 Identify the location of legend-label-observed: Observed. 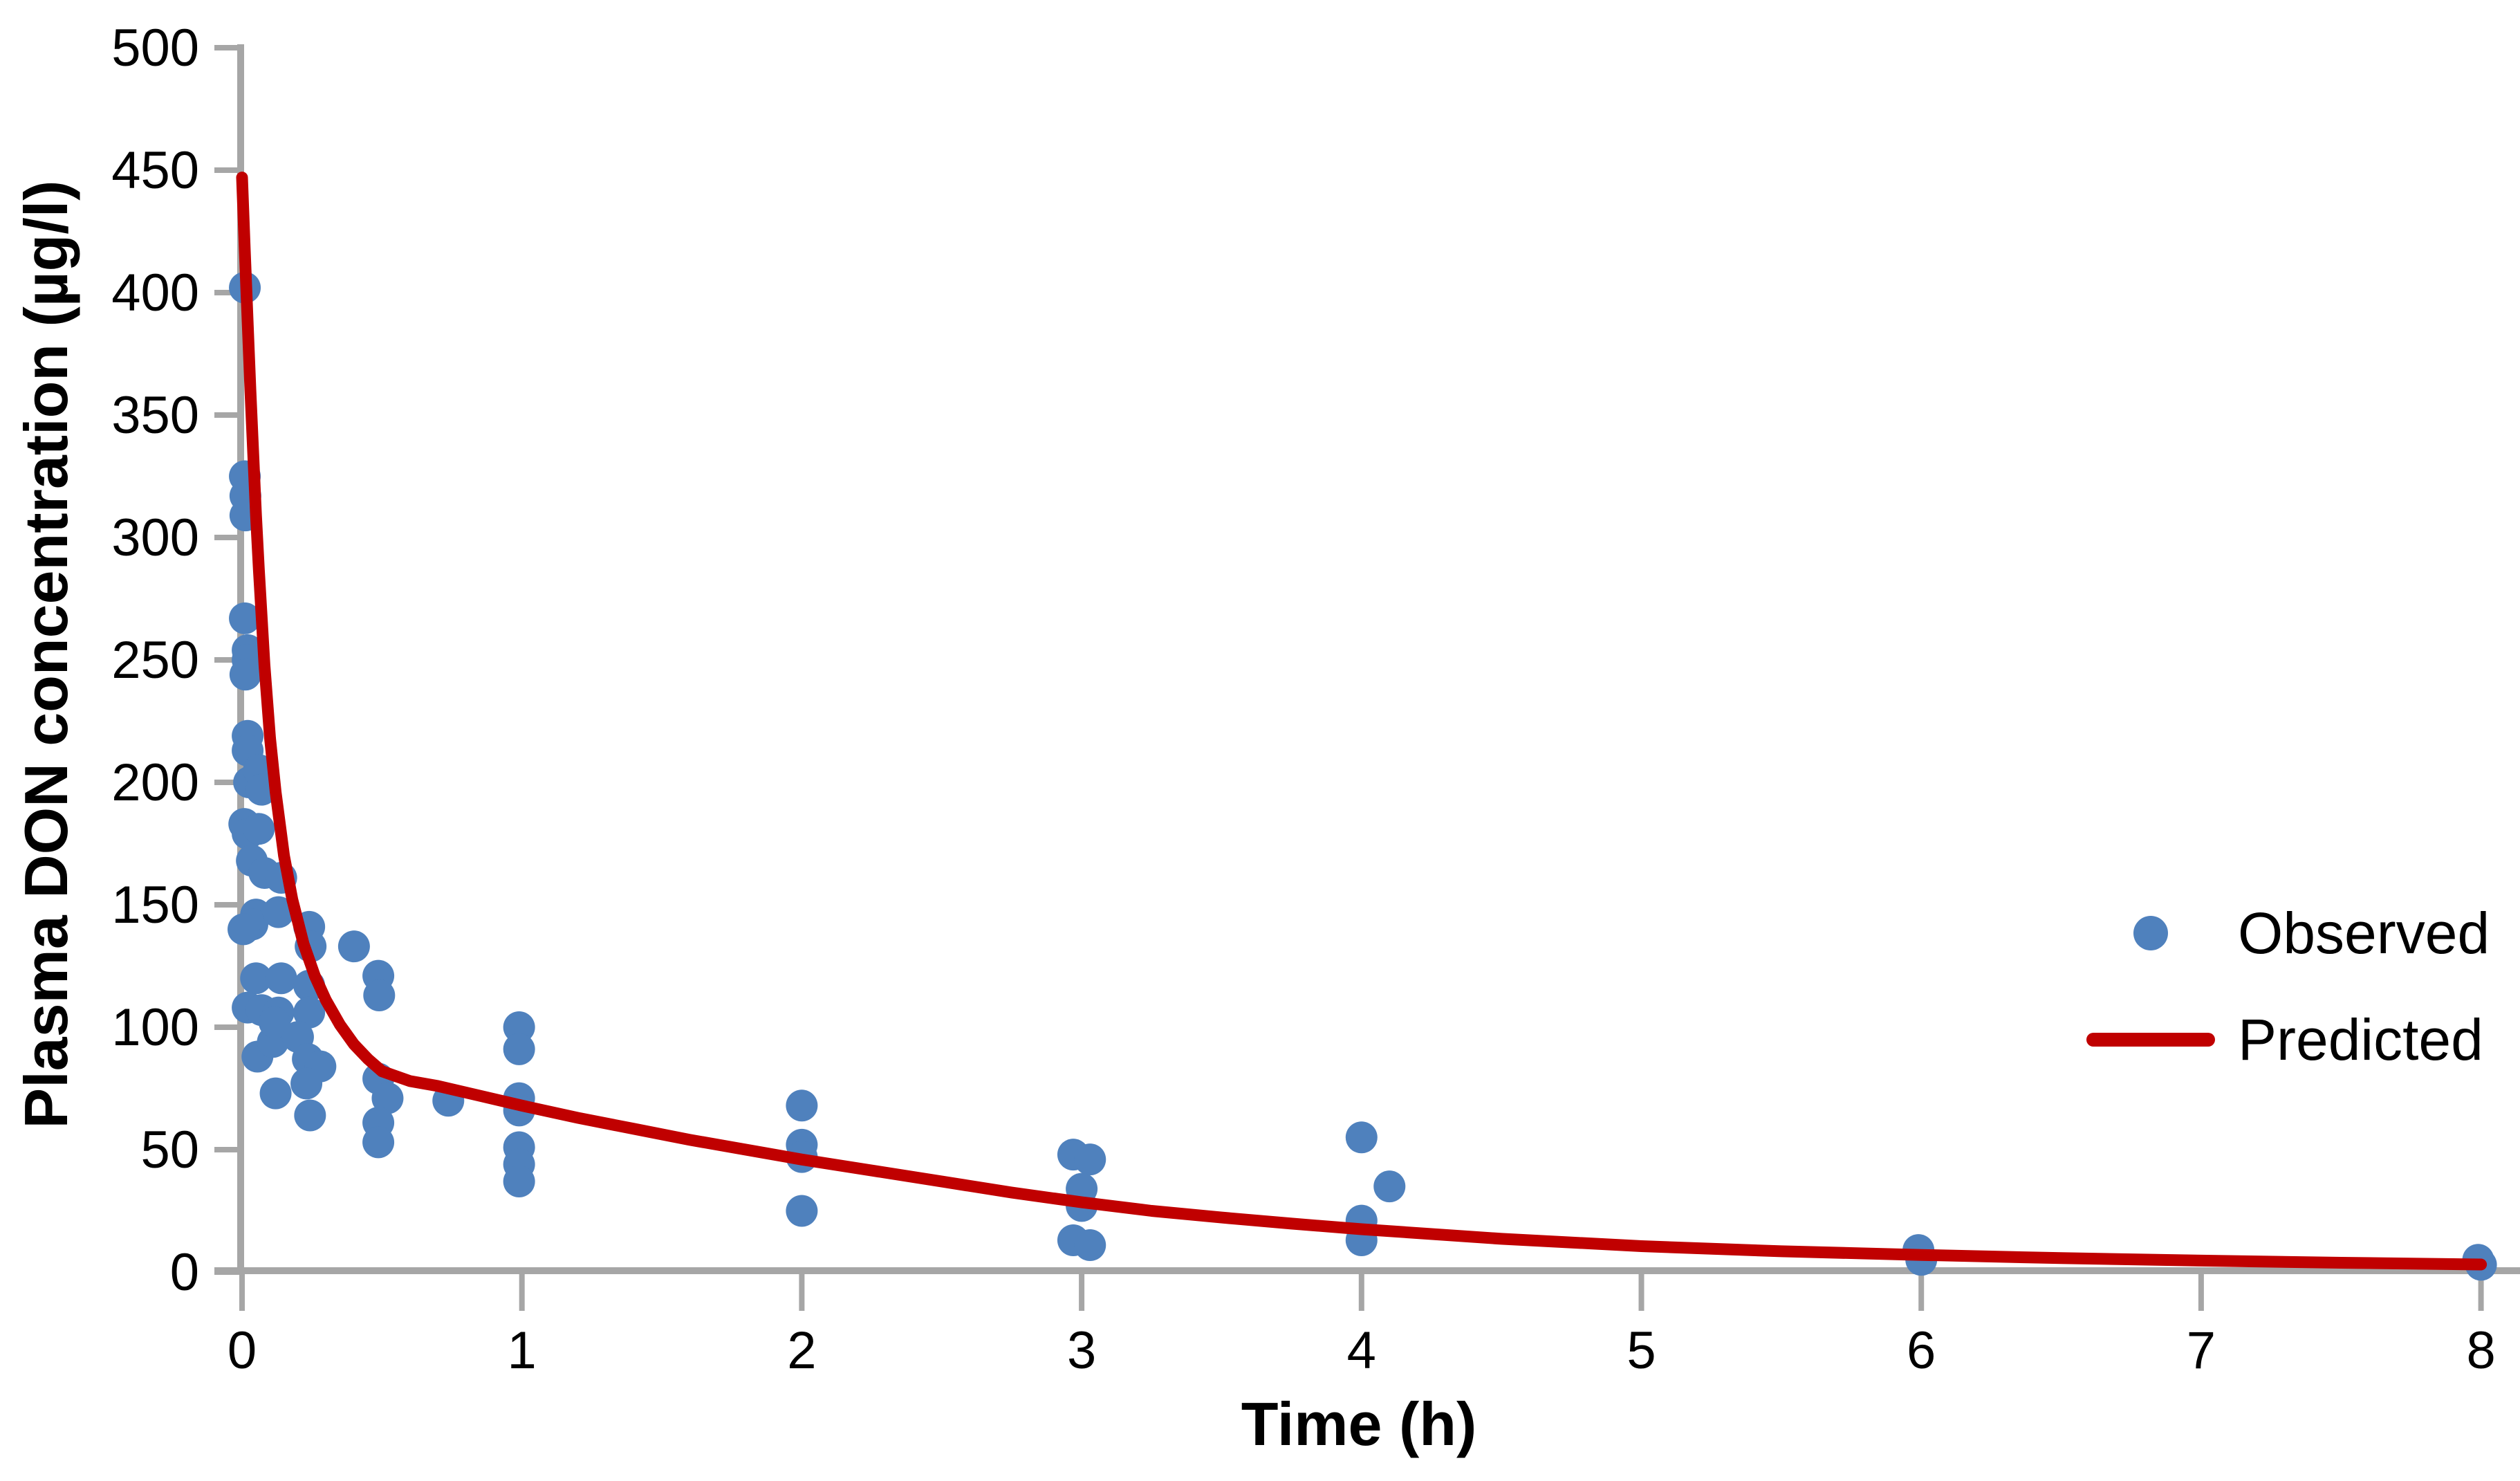
(2364, 933).